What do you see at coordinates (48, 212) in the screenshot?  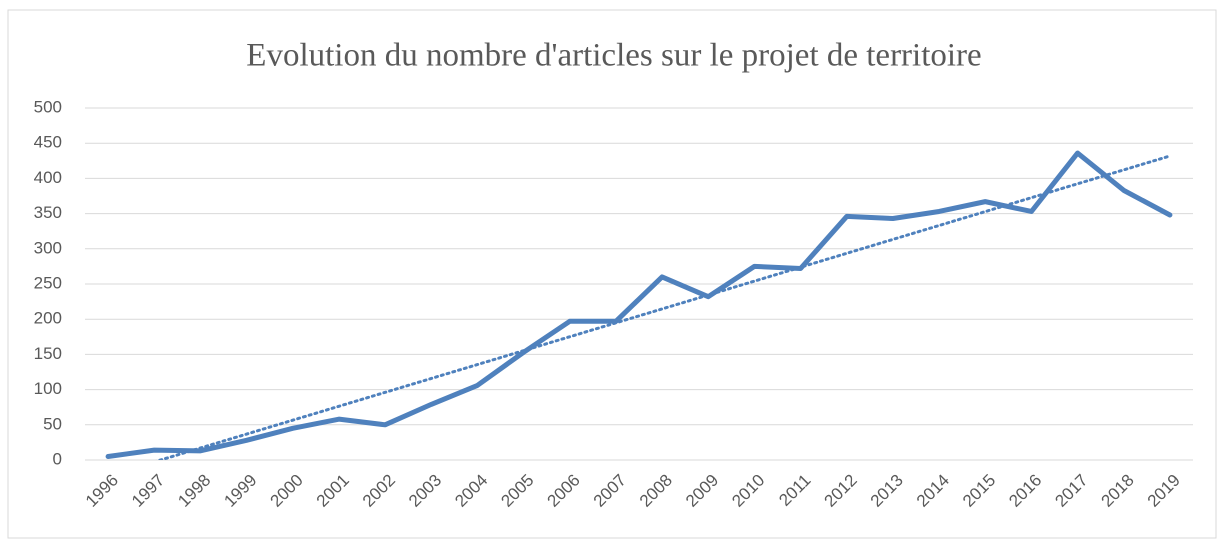 I see `y-tick-label: 350` at bounding box center [48, 212].